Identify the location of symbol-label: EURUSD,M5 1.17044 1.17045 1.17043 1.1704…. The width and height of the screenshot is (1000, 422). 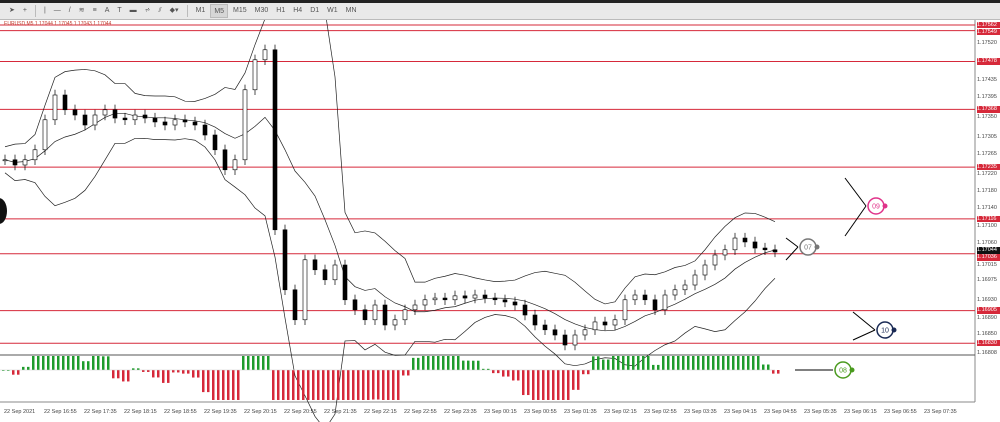
(58, 24).